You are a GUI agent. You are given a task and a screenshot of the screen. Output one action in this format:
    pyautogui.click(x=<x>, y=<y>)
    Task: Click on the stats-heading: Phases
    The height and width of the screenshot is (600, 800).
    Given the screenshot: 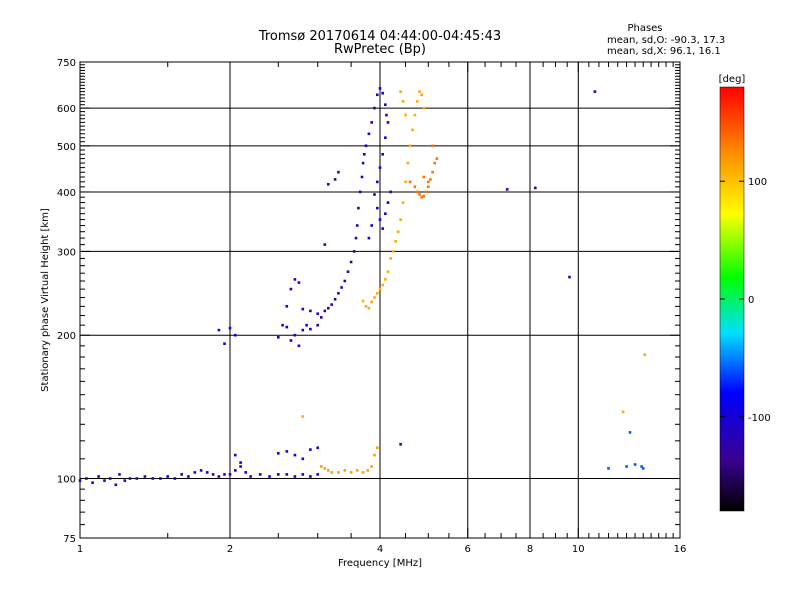 What is the action you would take?
    pyautogui.click(x=644, y=28)
    